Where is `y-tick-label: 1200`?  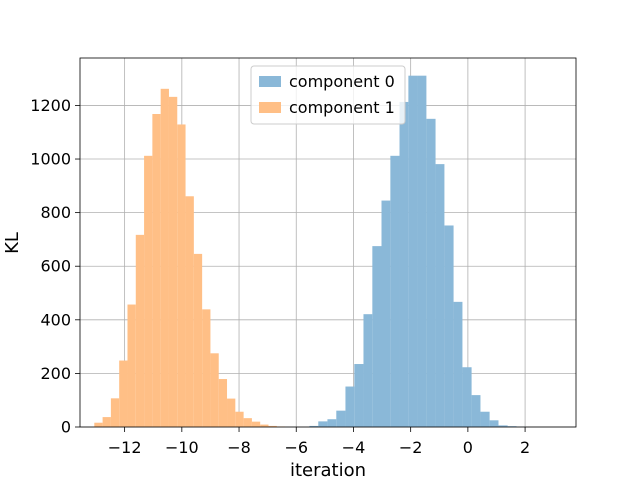 y-tick-label: 1200 is located at coordinates (50, 105).